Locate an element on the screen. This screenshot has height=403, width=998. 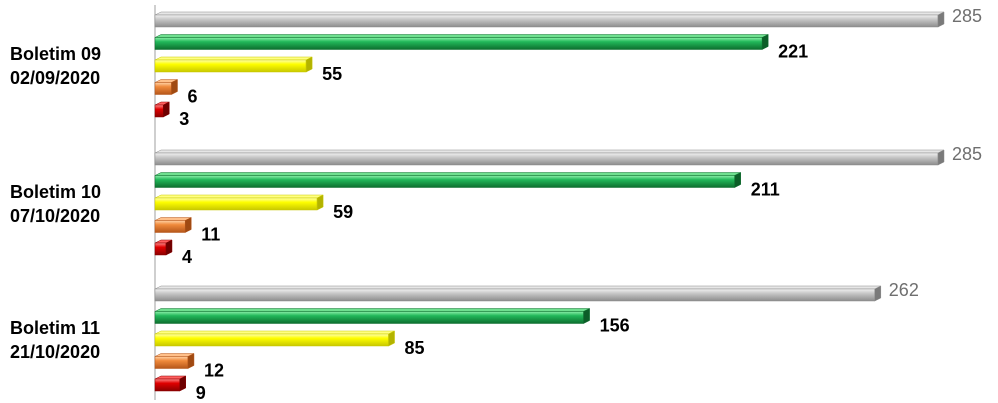
category-label-line1: Boletim 09 is located at coordinates (55, 54).